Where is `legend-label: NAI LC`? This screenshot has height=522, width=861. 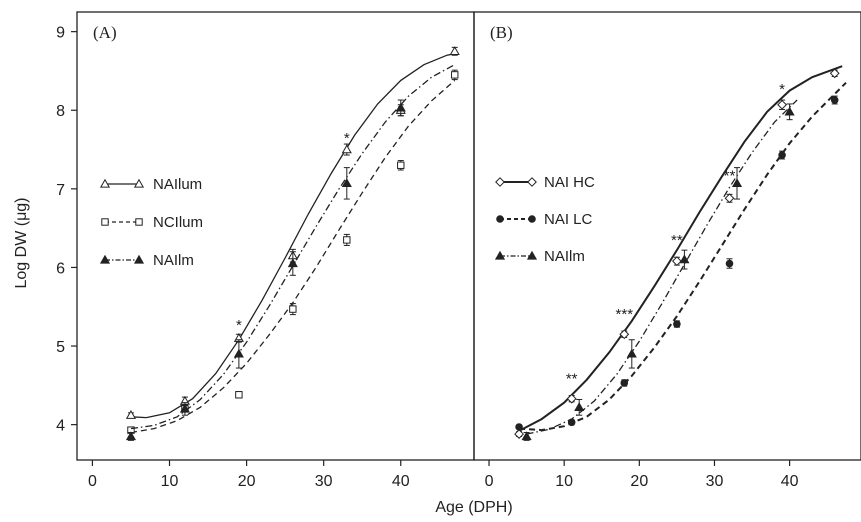 legend-label: NAI LC is located at coordinates (568, 219).